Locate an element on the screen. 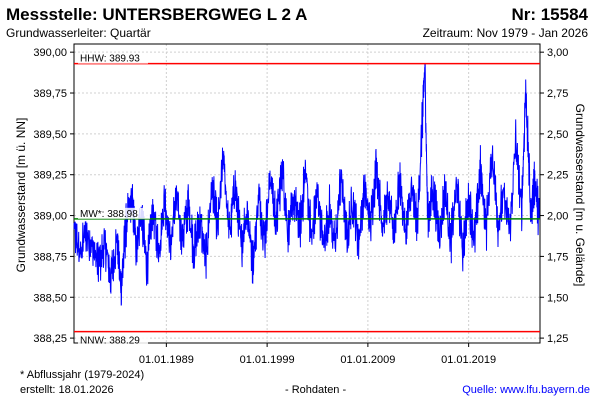 This screenshot has width=600, height=400. x-tick-label: 01.01.1989 is located at coordinates (166, 360).